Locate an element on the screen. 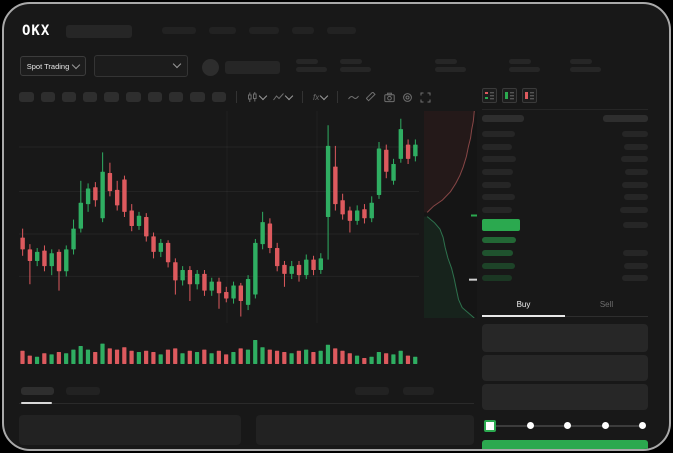 This screenshot has height=453, width=673. amount-input is located at coordinates (565, 367).